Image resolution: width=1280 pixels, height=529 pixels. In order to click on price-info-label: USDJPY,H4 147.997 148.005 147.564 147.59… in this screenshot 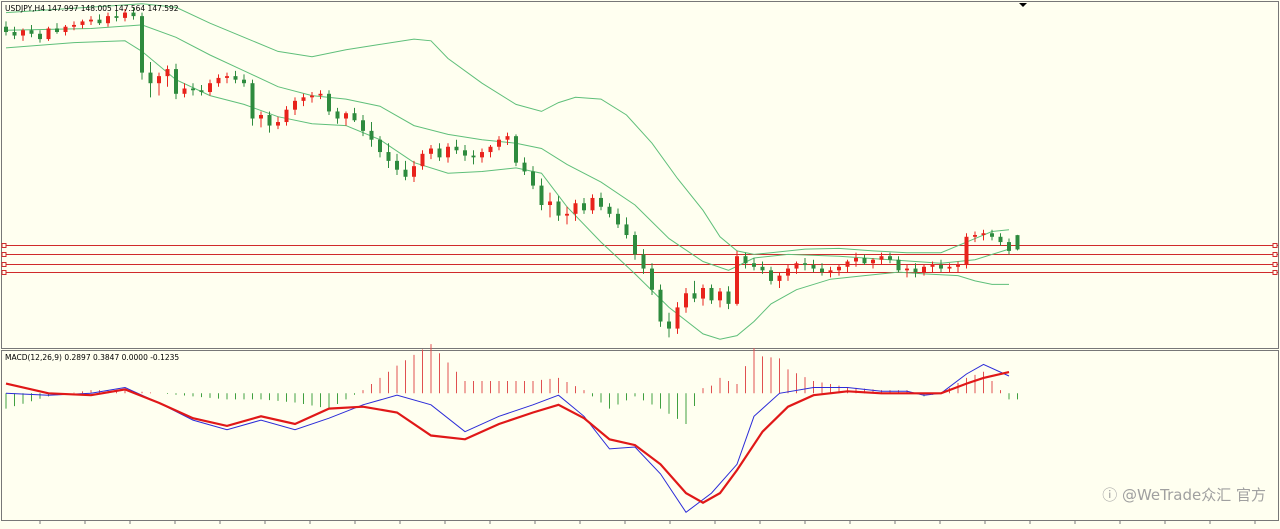, I will do `click(92, 8)`.